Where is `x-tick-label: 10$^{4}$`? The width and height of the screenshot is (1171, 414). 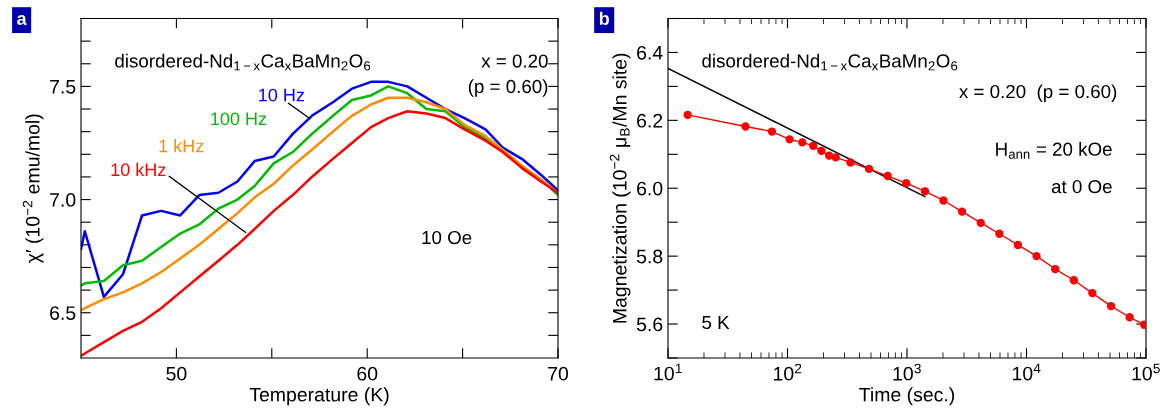 x-tick-label: 10$^{4}$ is located at coordinates (1027, 372).